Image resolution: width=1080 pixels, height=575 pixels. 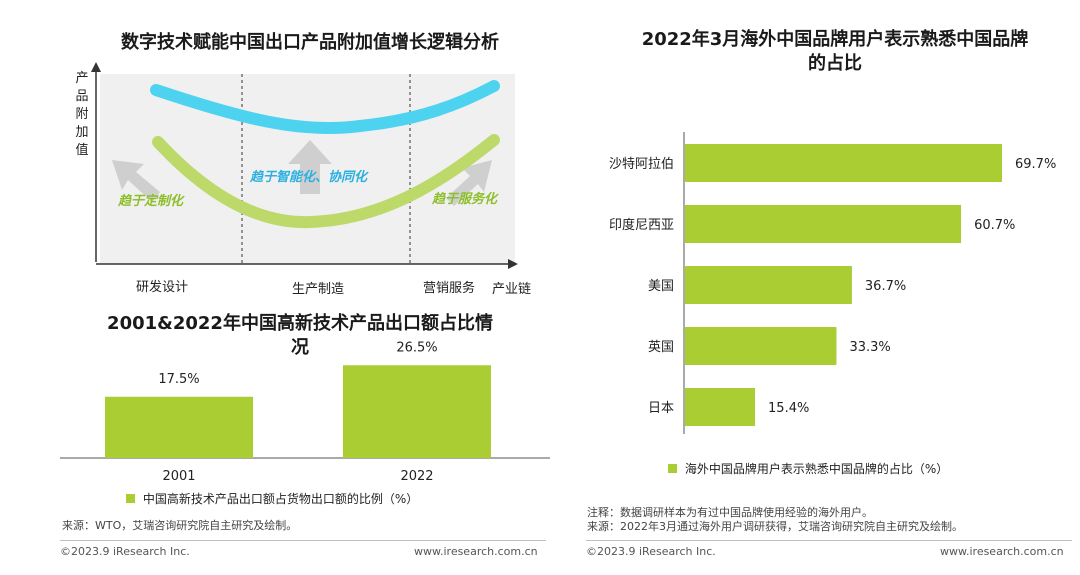 I want to click on bar-2001, so click(x=179, y=427).